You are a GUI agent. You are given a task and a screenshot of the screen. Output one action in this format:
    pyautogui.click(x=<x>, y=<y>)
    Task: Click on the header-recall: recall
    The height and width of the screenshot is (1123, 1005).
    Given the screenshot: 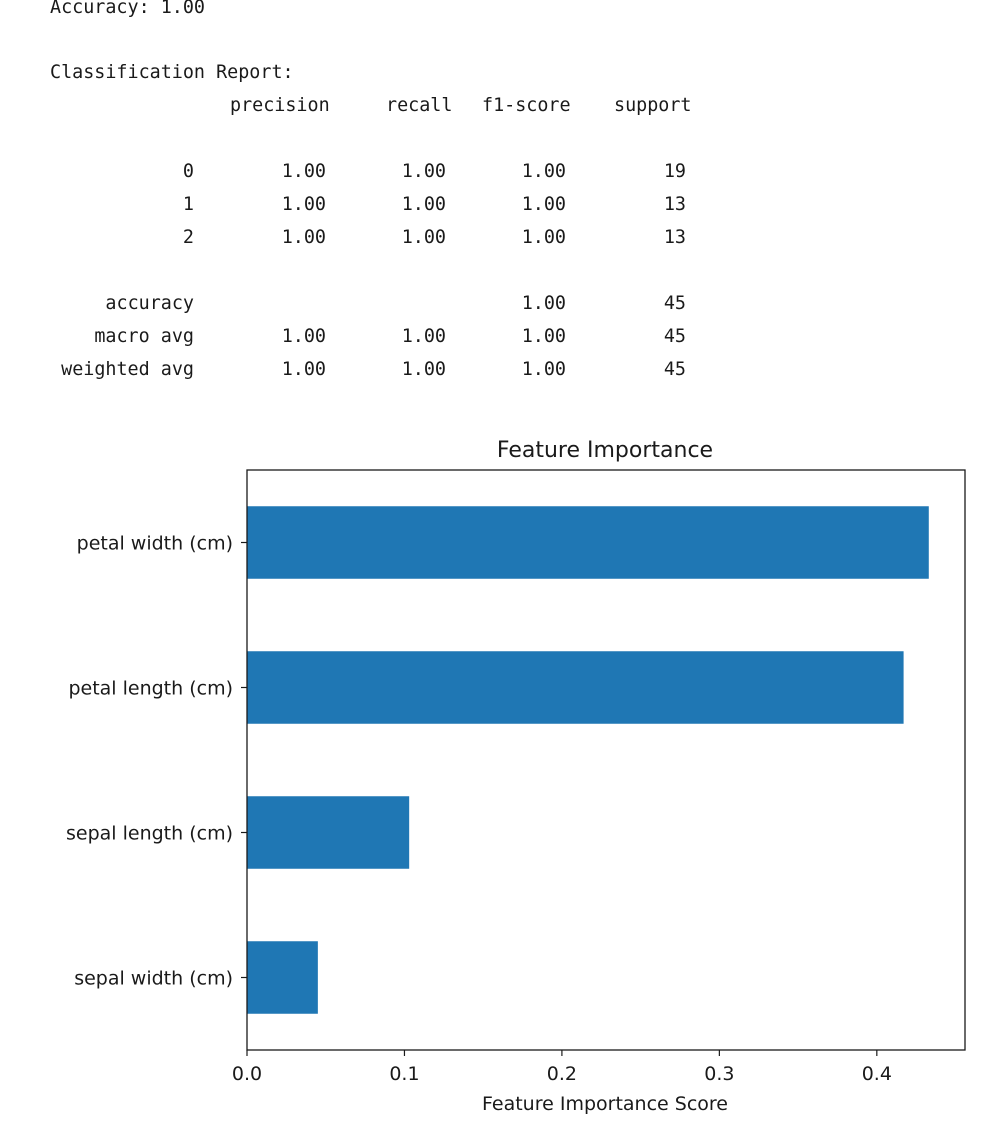 What is the action you would take?
    pyautogui.click(x=419, y=105)
    